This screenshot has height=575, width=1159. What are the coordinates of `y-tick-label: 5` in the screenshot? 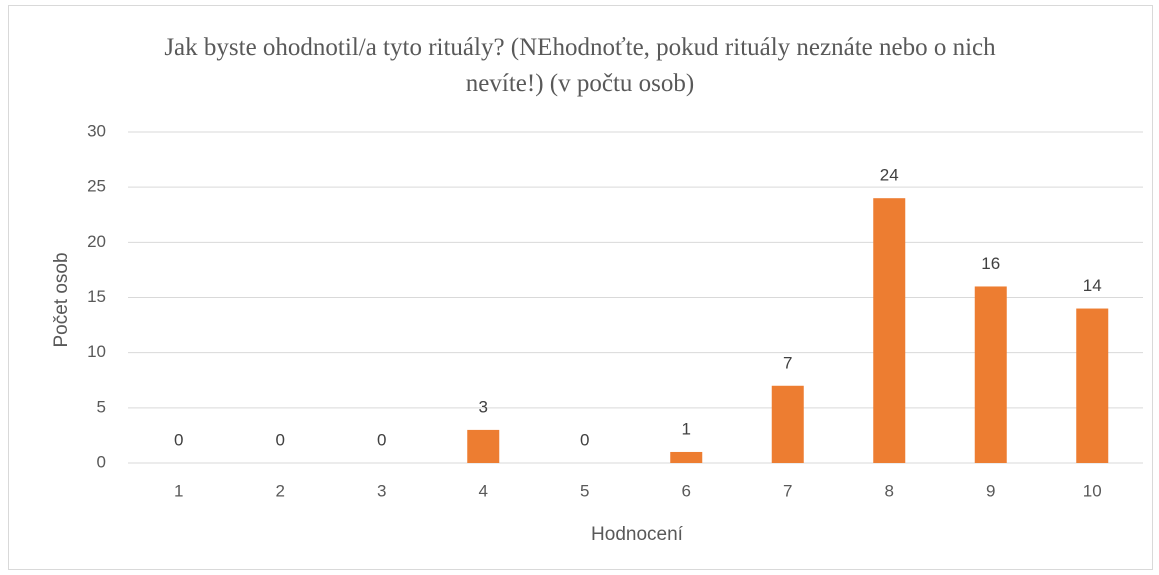 It's located at (101, 406).